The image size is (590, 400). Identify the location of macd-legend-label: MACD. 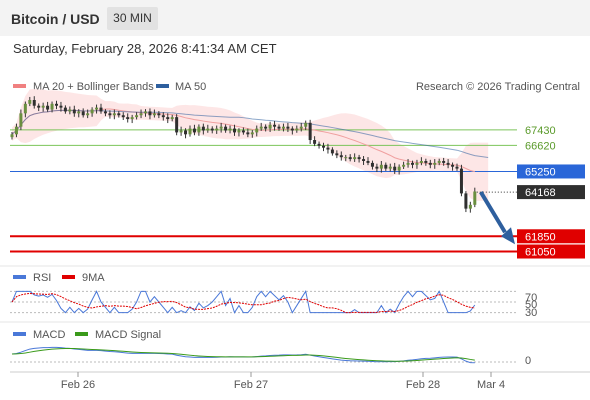
(49, 335).